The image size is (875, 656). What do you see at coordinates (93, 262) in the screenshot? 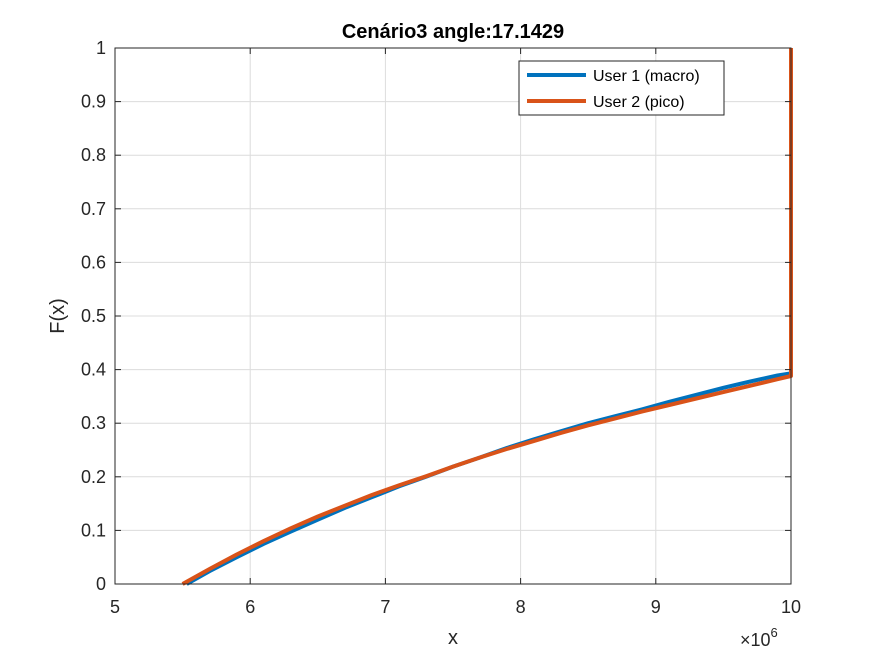
I see `y-tick-label: 0.6` at bounding box center [93, 262].